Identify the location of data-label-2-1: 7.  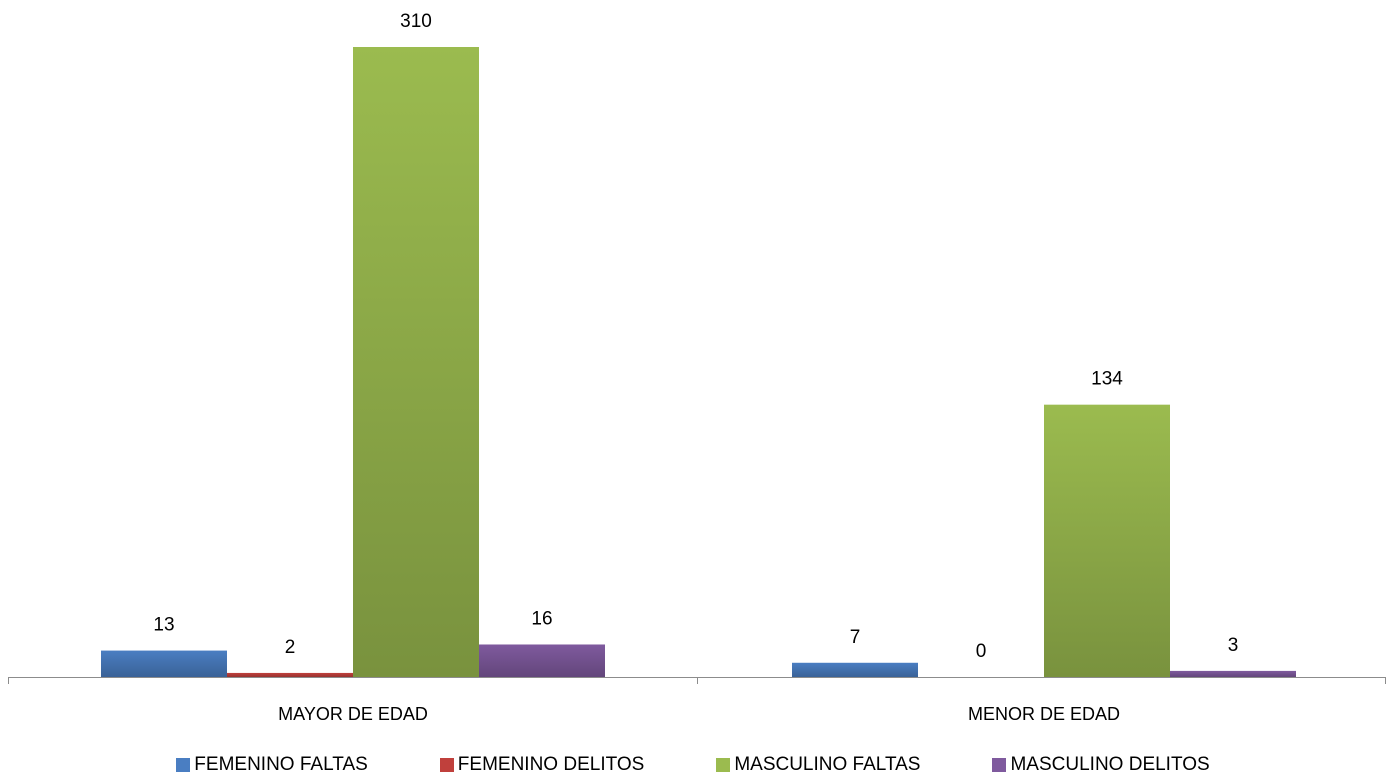
(855, 637).